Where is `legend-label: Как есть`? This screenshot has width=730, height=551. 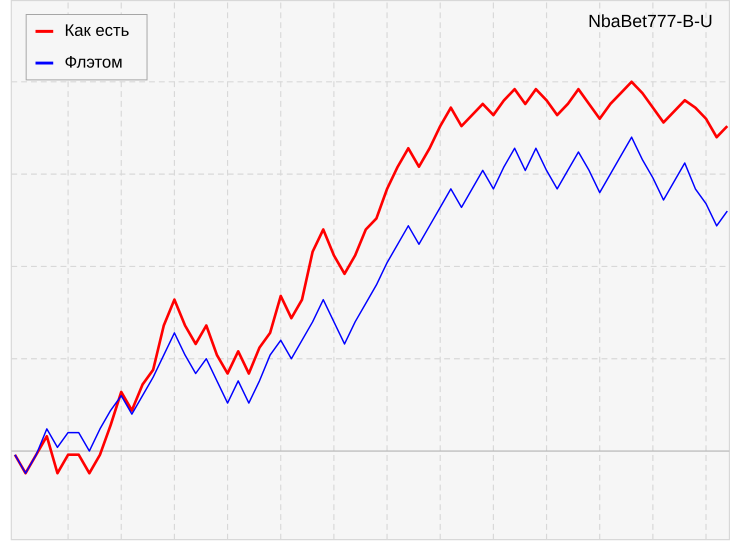
legend-label: Как есть is located at coordinates (97, 30).